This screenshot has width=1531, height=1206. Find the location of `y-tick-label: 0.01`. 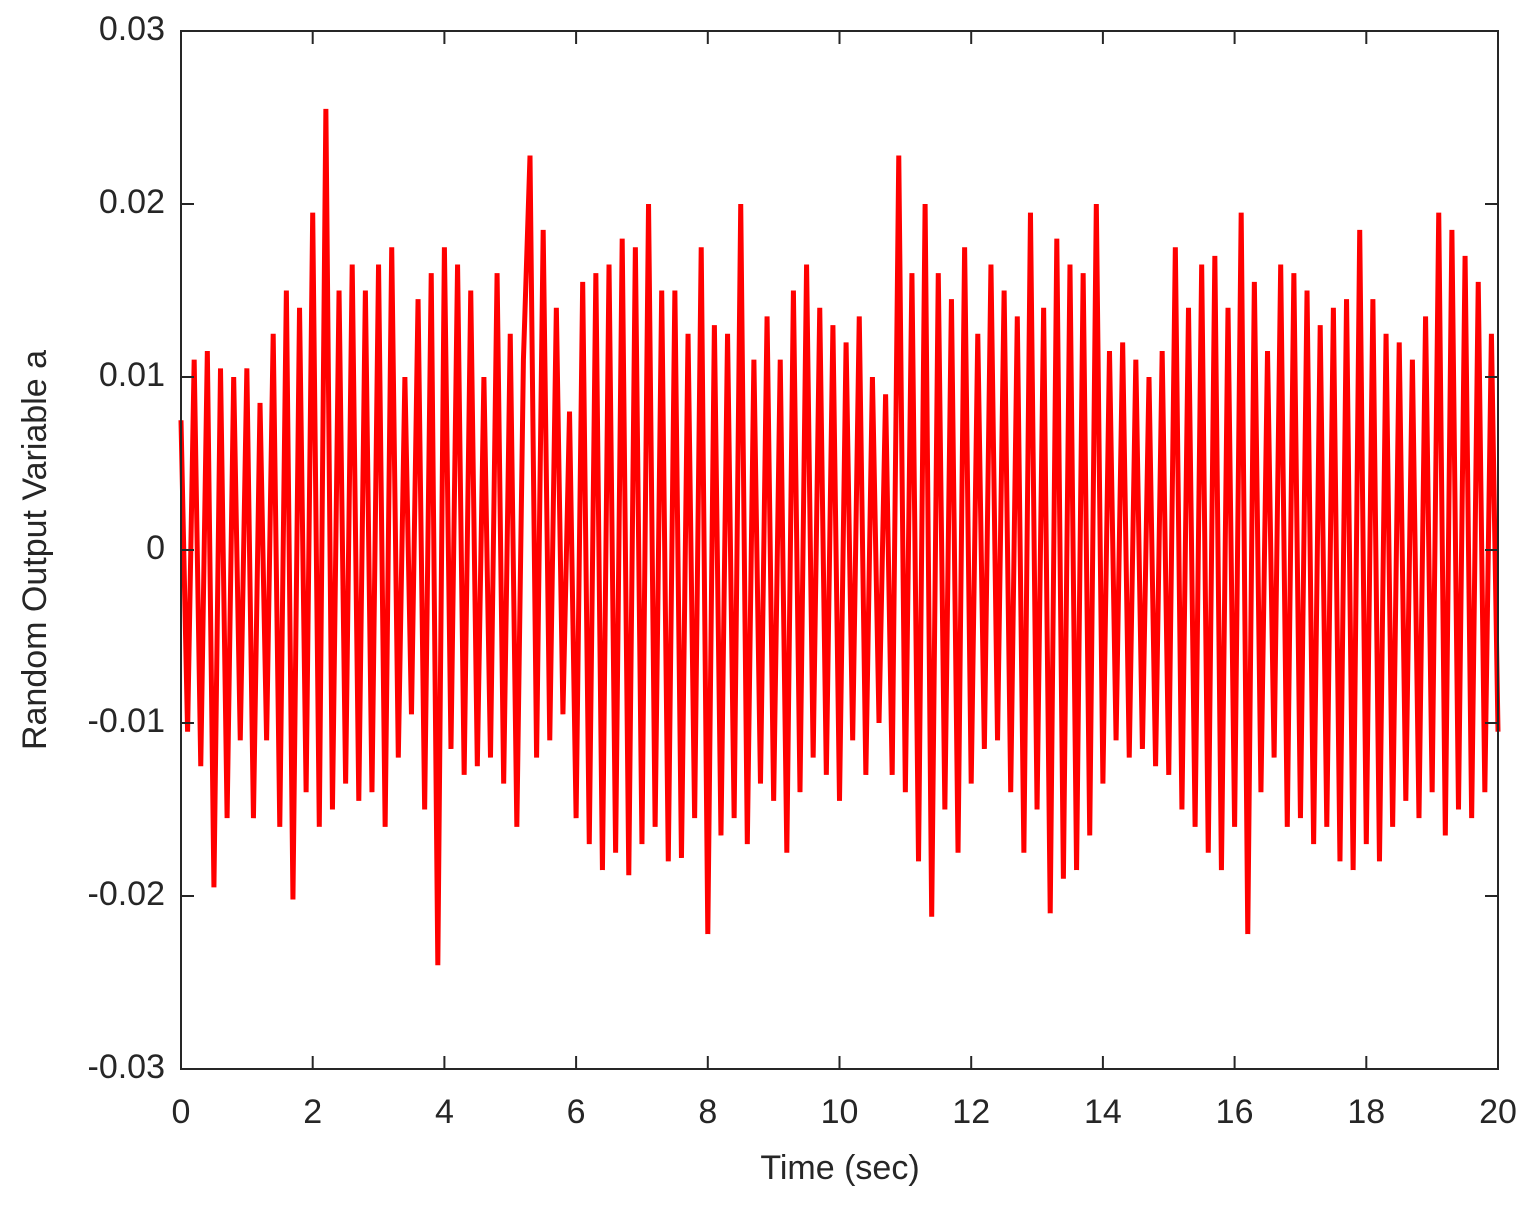

y-tick-label: 0.01 is located at coordinates (132, 375).